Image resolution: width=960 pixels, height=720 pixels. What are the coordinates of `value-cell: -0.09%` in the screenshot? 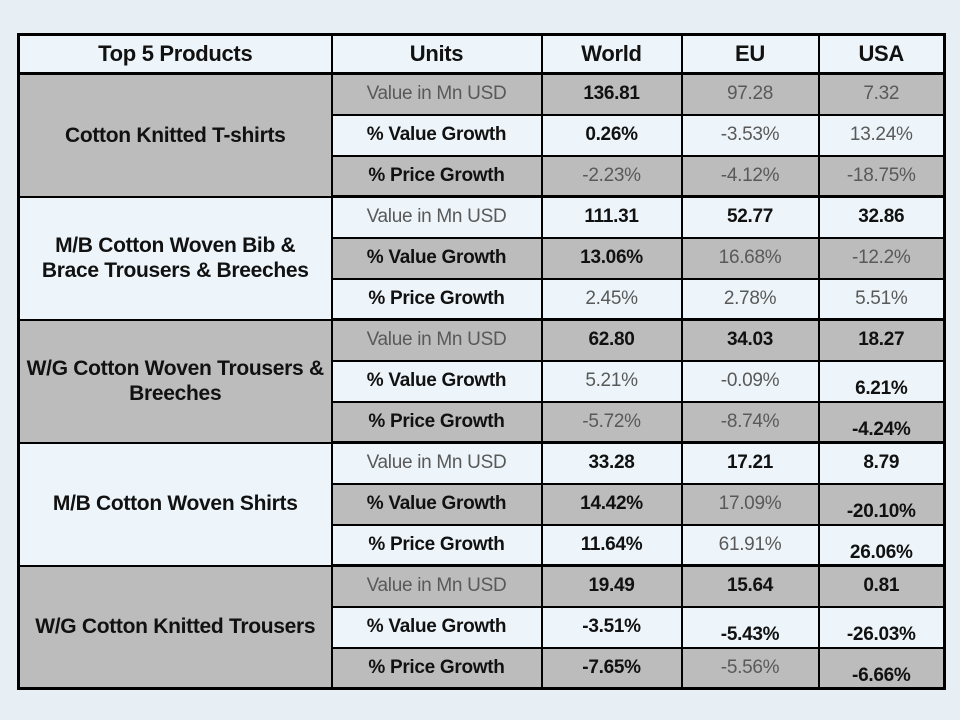 It's located at (750, 381).